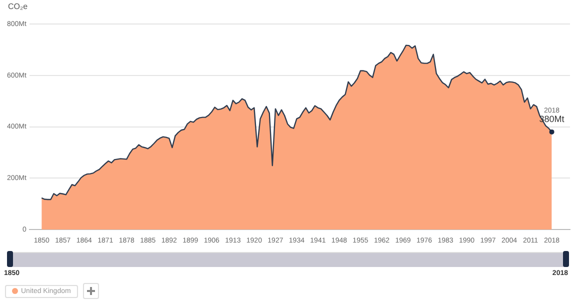  What do you see at coordinates (18, 6) in the screenshot?
I see `y-axis-title: CO₂e` at bounding box center [18, 6].